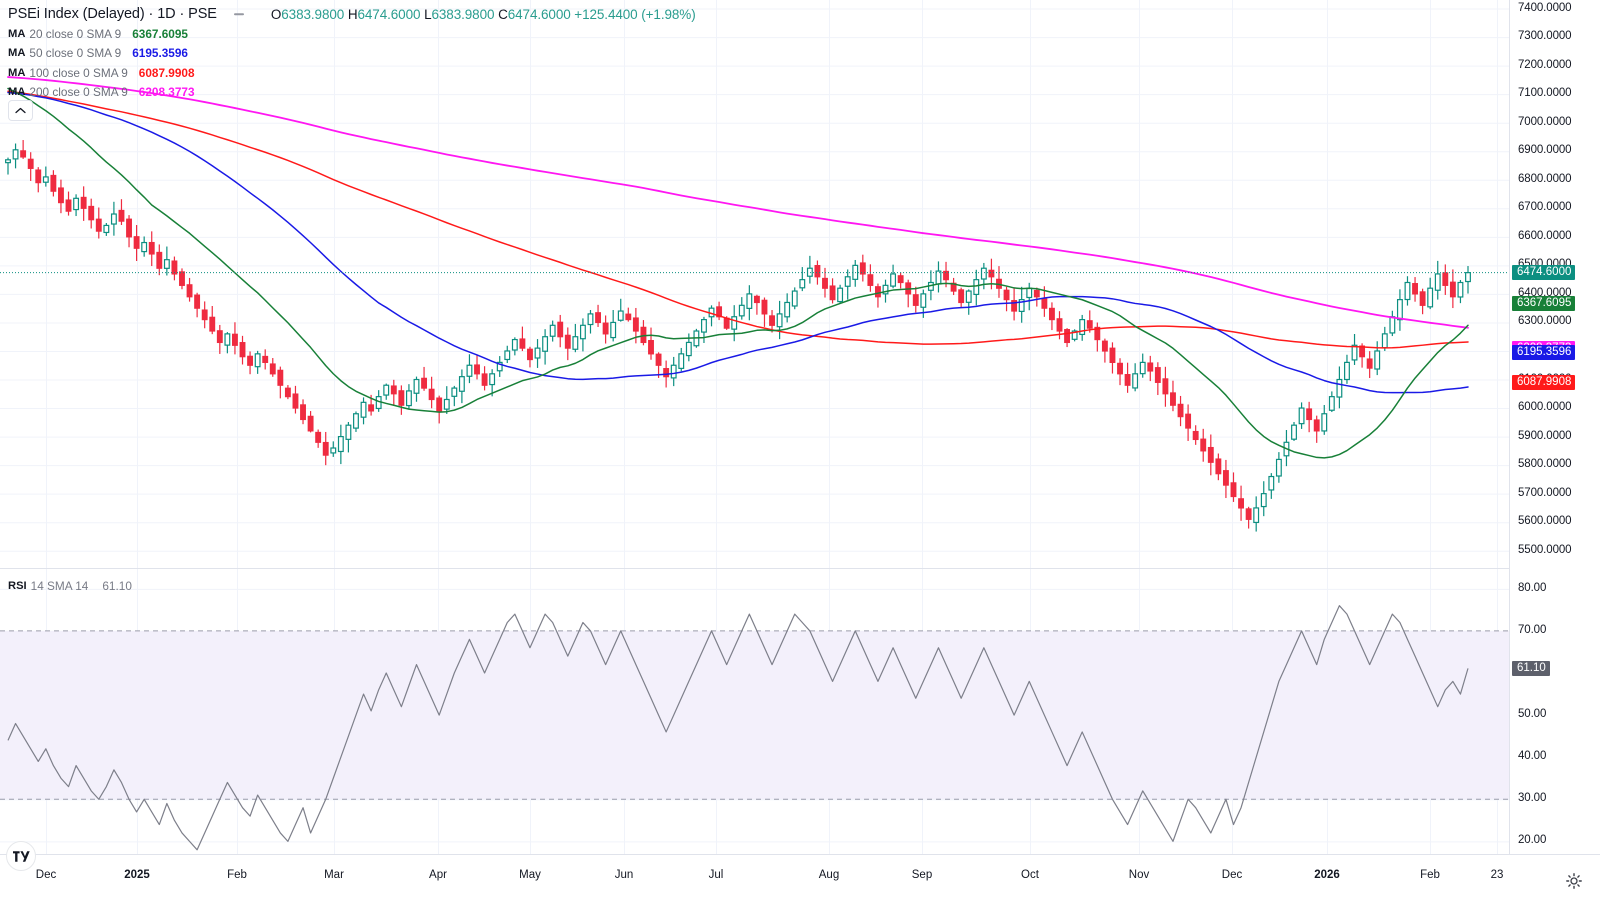 This screenshot has width=1600, height=900. Describe the element at coordinates (1545, 150) in the screenshot. I see `price-axis-tick: 6900.0000` at that location.